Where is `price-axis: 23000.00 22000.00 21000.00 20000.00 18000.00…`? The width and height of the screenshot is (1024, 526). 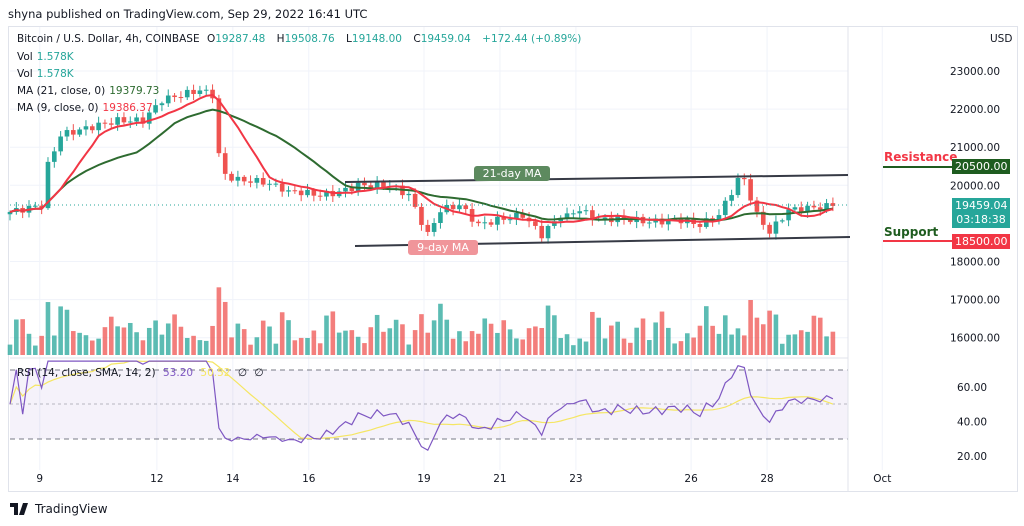
price-axis: 23000.00 22000.00 21000.00 20000.00 18000.00… is located at coordinates (975, 264).